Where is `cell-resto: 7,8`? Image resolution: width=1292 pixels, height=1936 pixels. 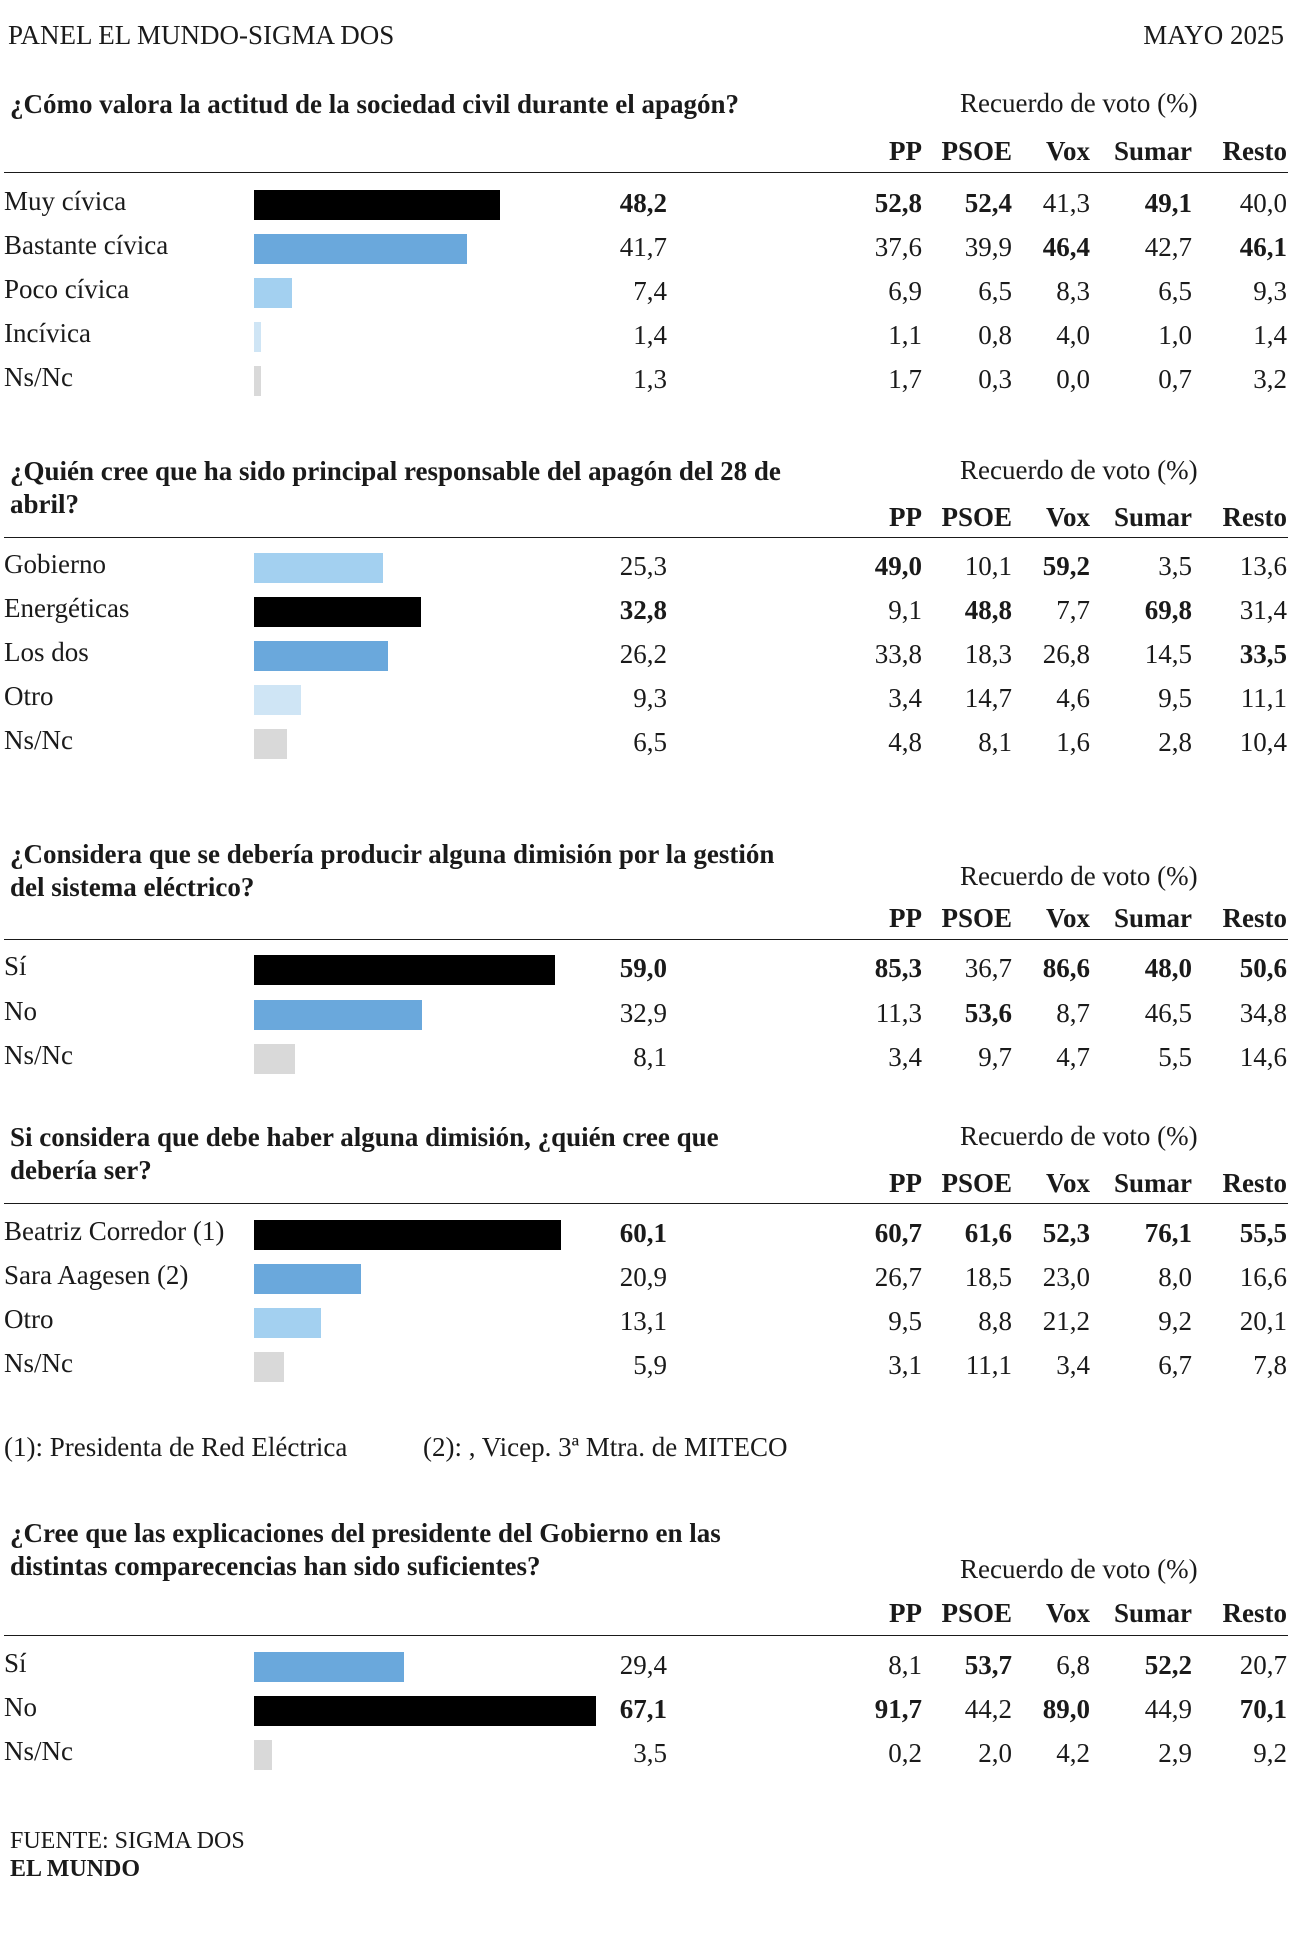 cell-resto: 7,8 is located at coordinates (1270, 1365).